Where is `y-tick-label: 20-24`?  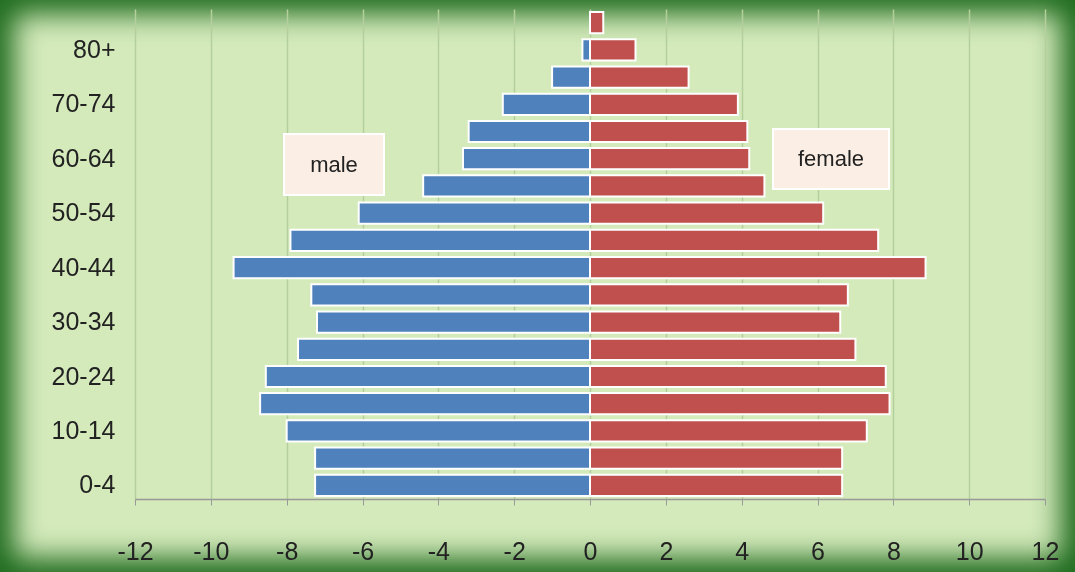 y-tick-label: 20-24 is located at coordinates (83, 375).